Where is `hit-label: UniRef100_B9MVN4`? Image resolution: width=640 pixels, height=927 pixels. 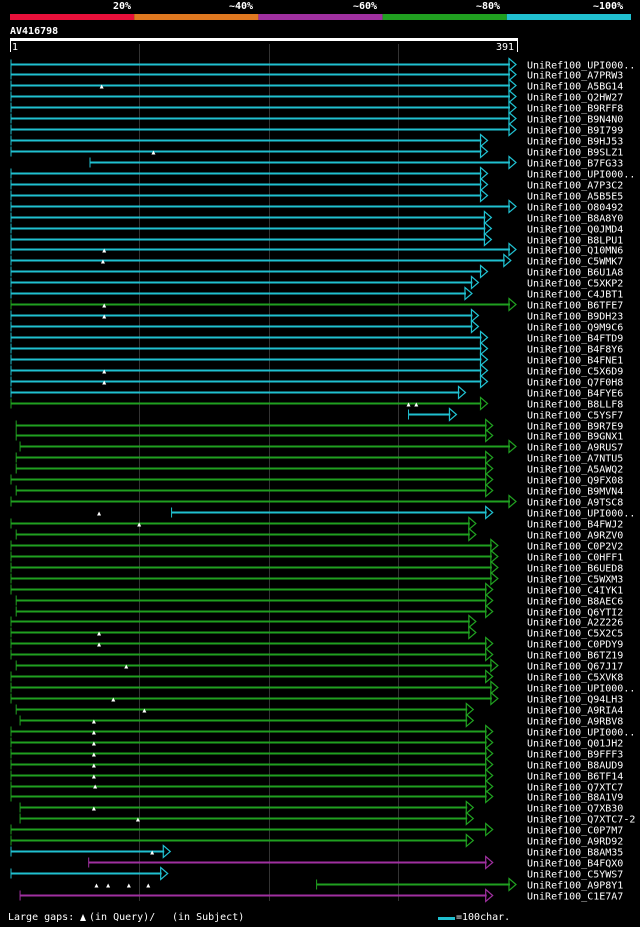 hit-label: UniRef100_B9MVN4 is located at coordinates (575, 492).